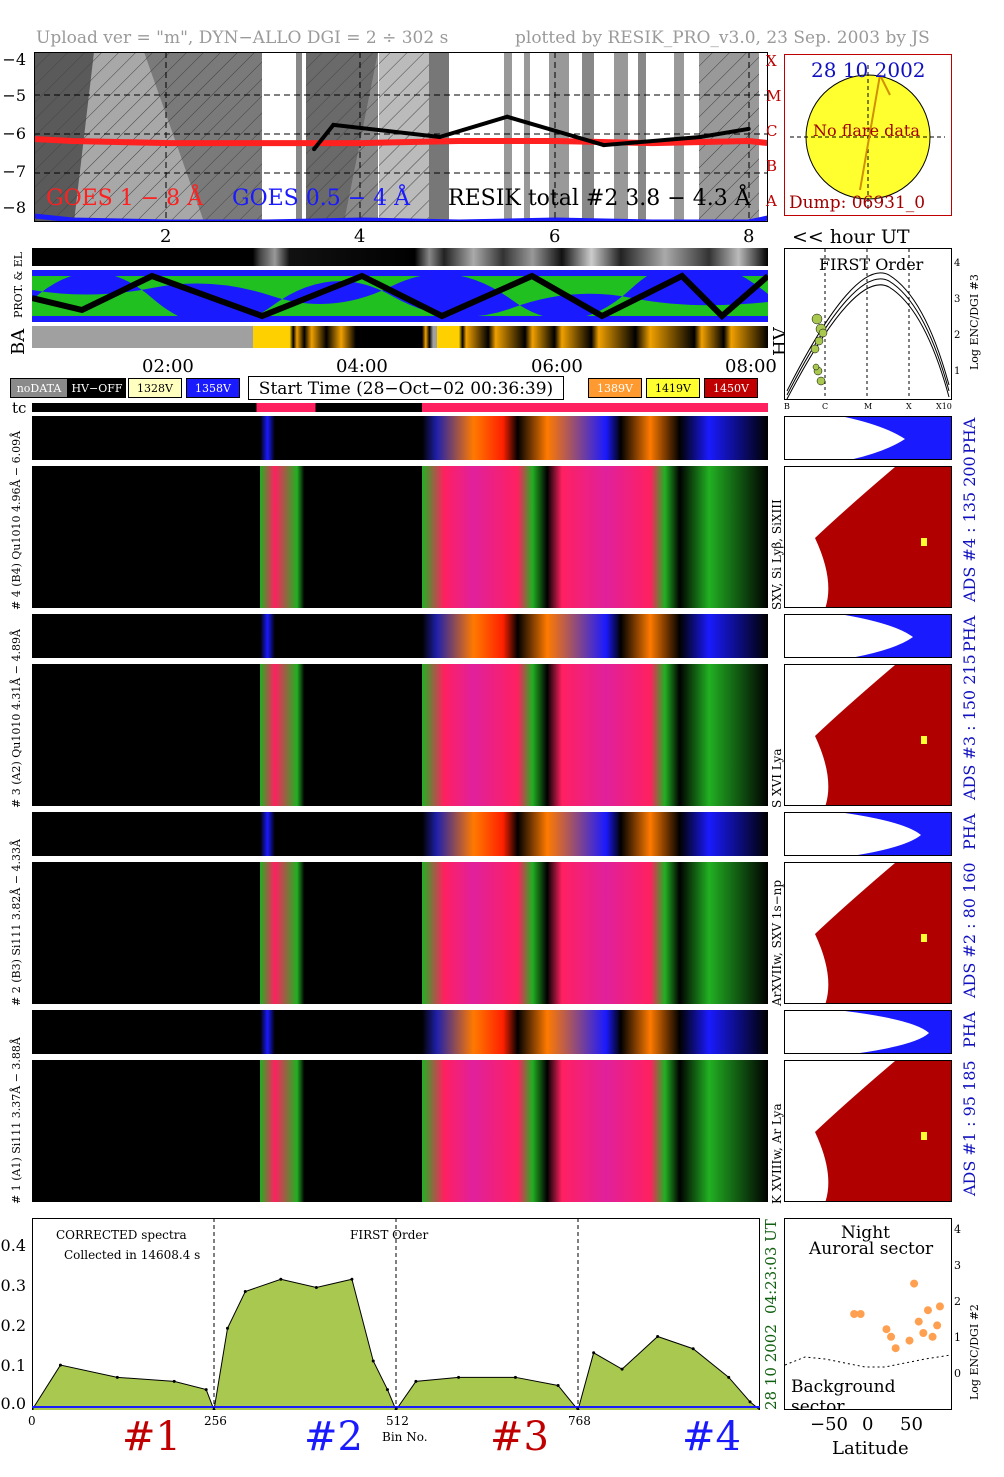  Describe the element at coordinates (18, 341) in the screenshot. I see `ba-label: BA` at that location.